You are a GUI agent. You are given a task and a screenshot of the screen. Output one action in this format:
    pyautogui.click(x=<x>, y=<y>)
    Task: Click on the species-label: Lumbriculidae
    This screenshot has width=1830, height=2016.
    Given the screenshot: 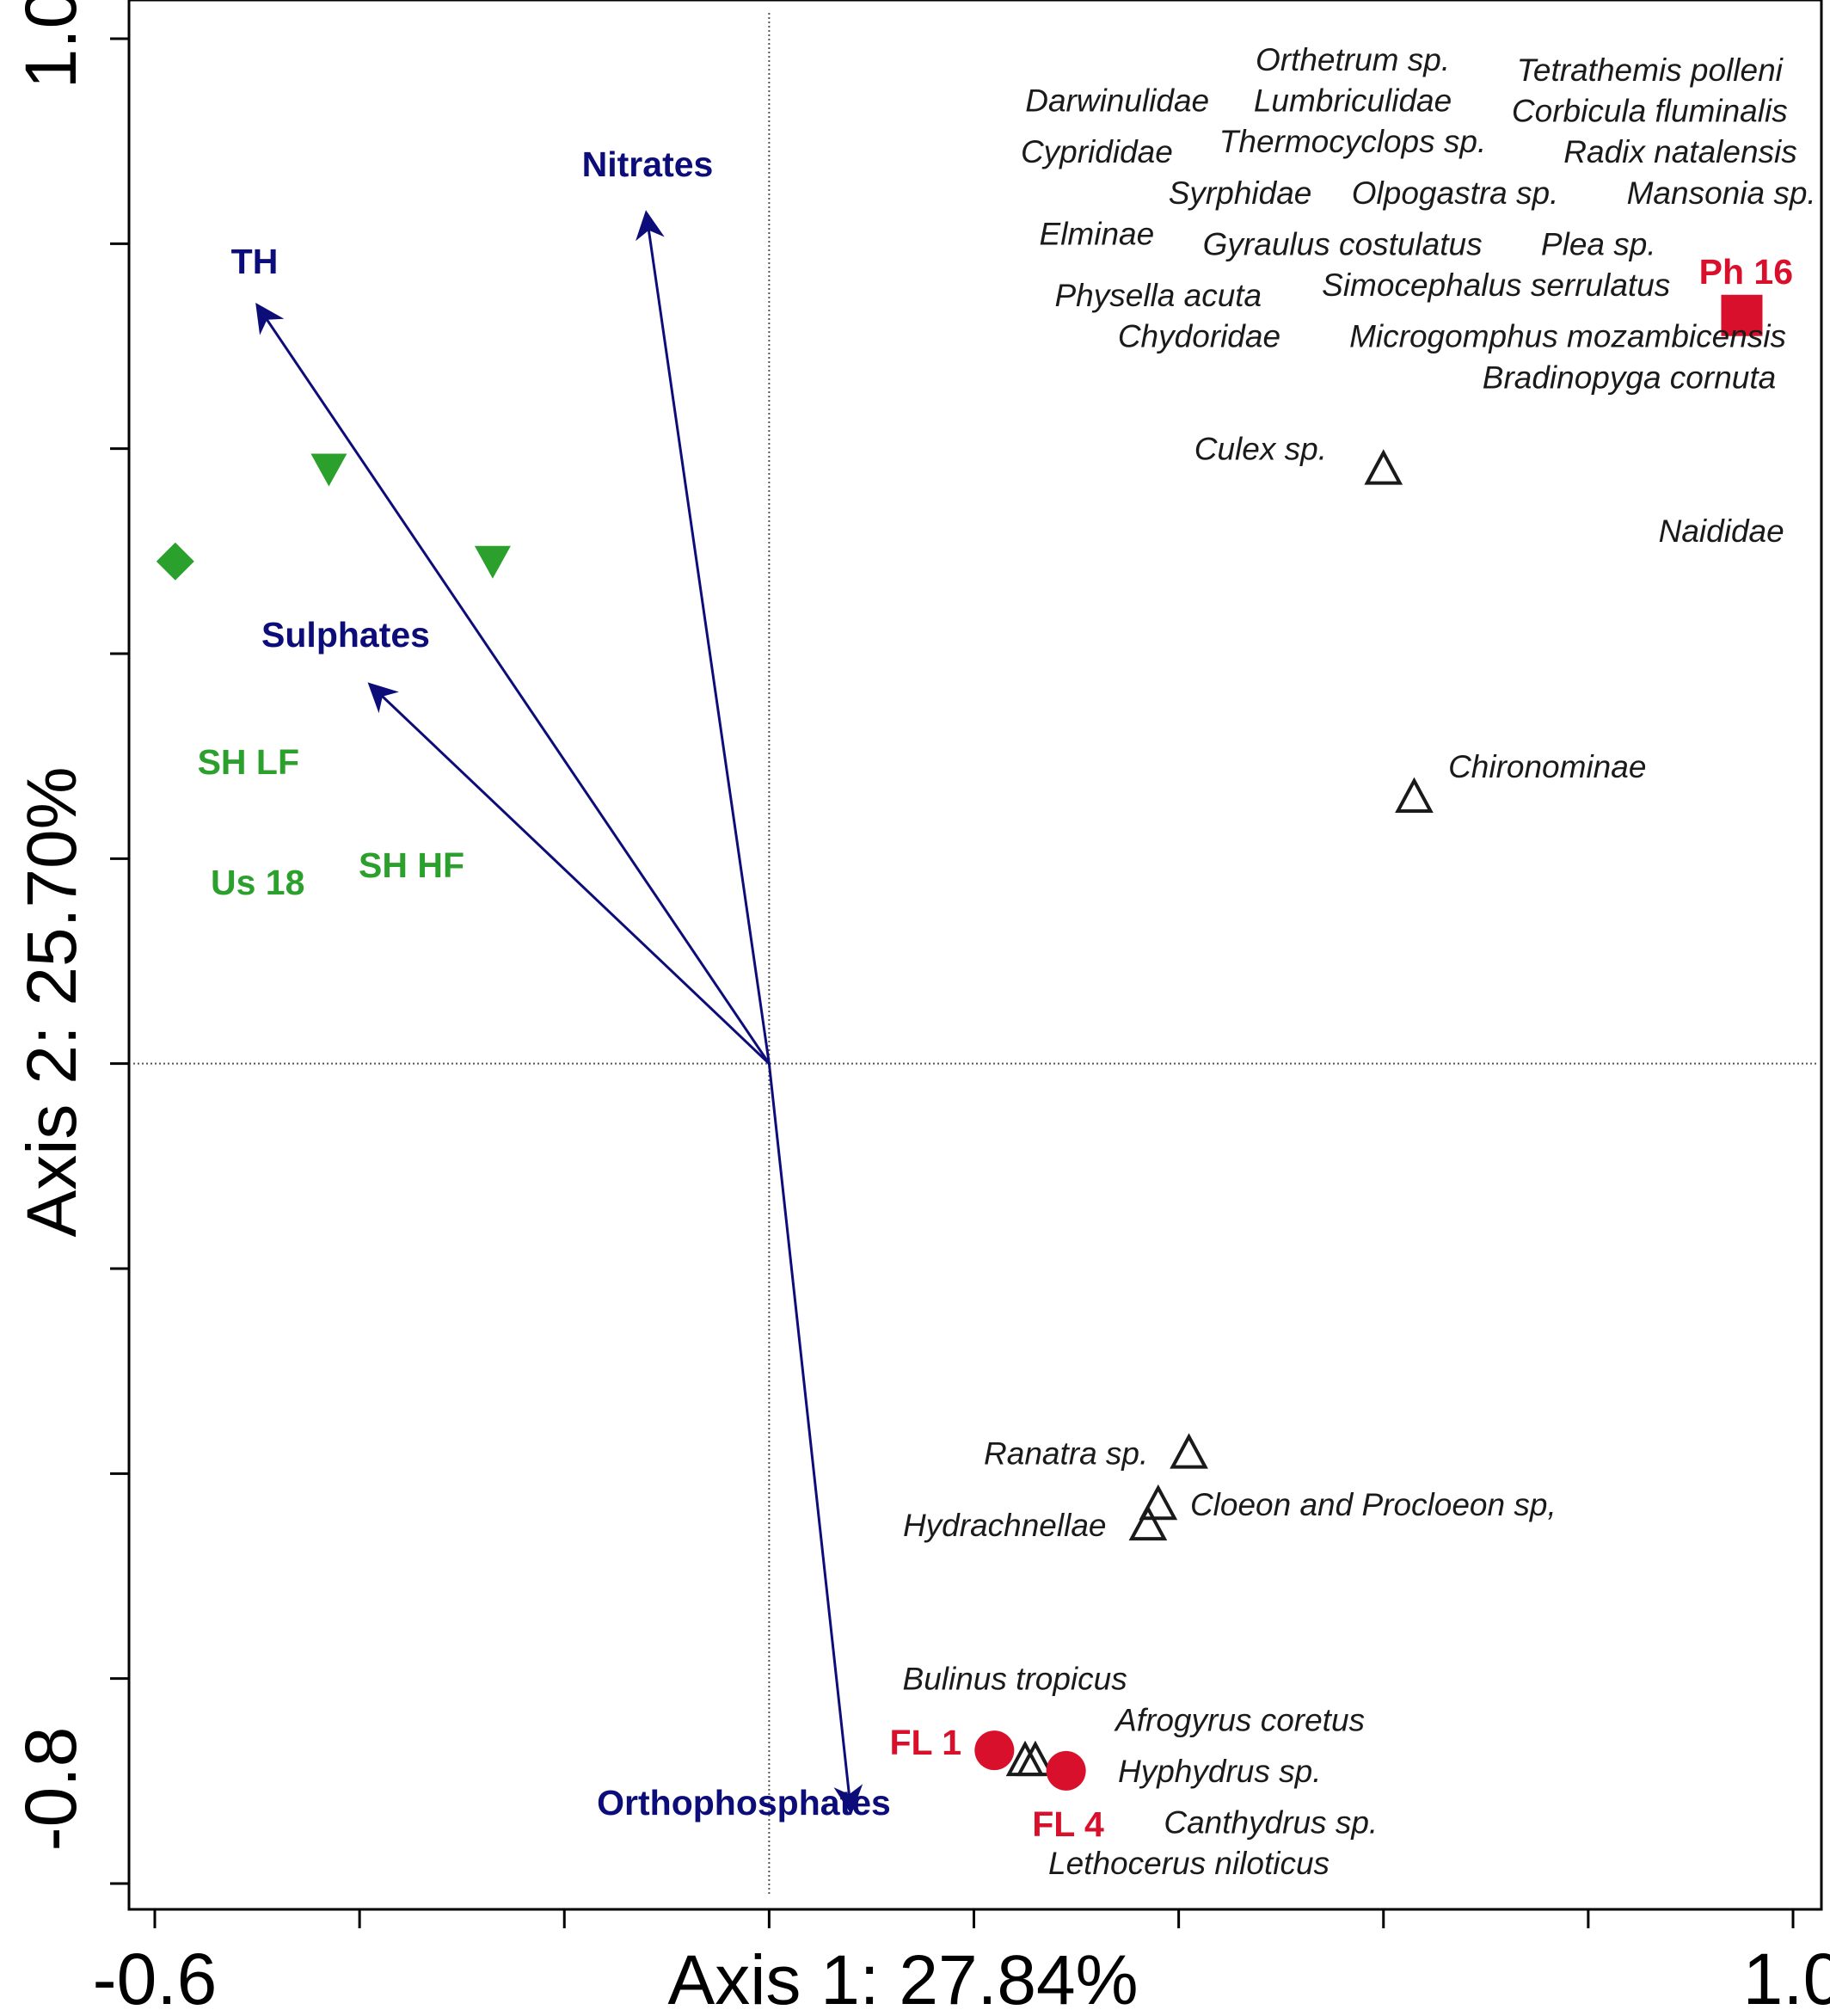 What is the action you would take?
    pyautogui.click(x=1353, y=101)
    